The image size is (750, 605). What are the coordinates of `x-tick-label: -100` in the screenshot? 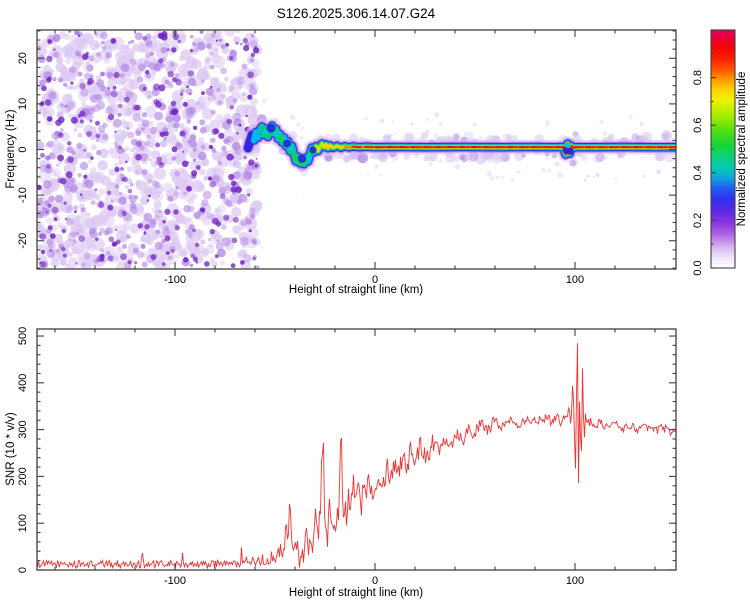 It's located at (175, 581).